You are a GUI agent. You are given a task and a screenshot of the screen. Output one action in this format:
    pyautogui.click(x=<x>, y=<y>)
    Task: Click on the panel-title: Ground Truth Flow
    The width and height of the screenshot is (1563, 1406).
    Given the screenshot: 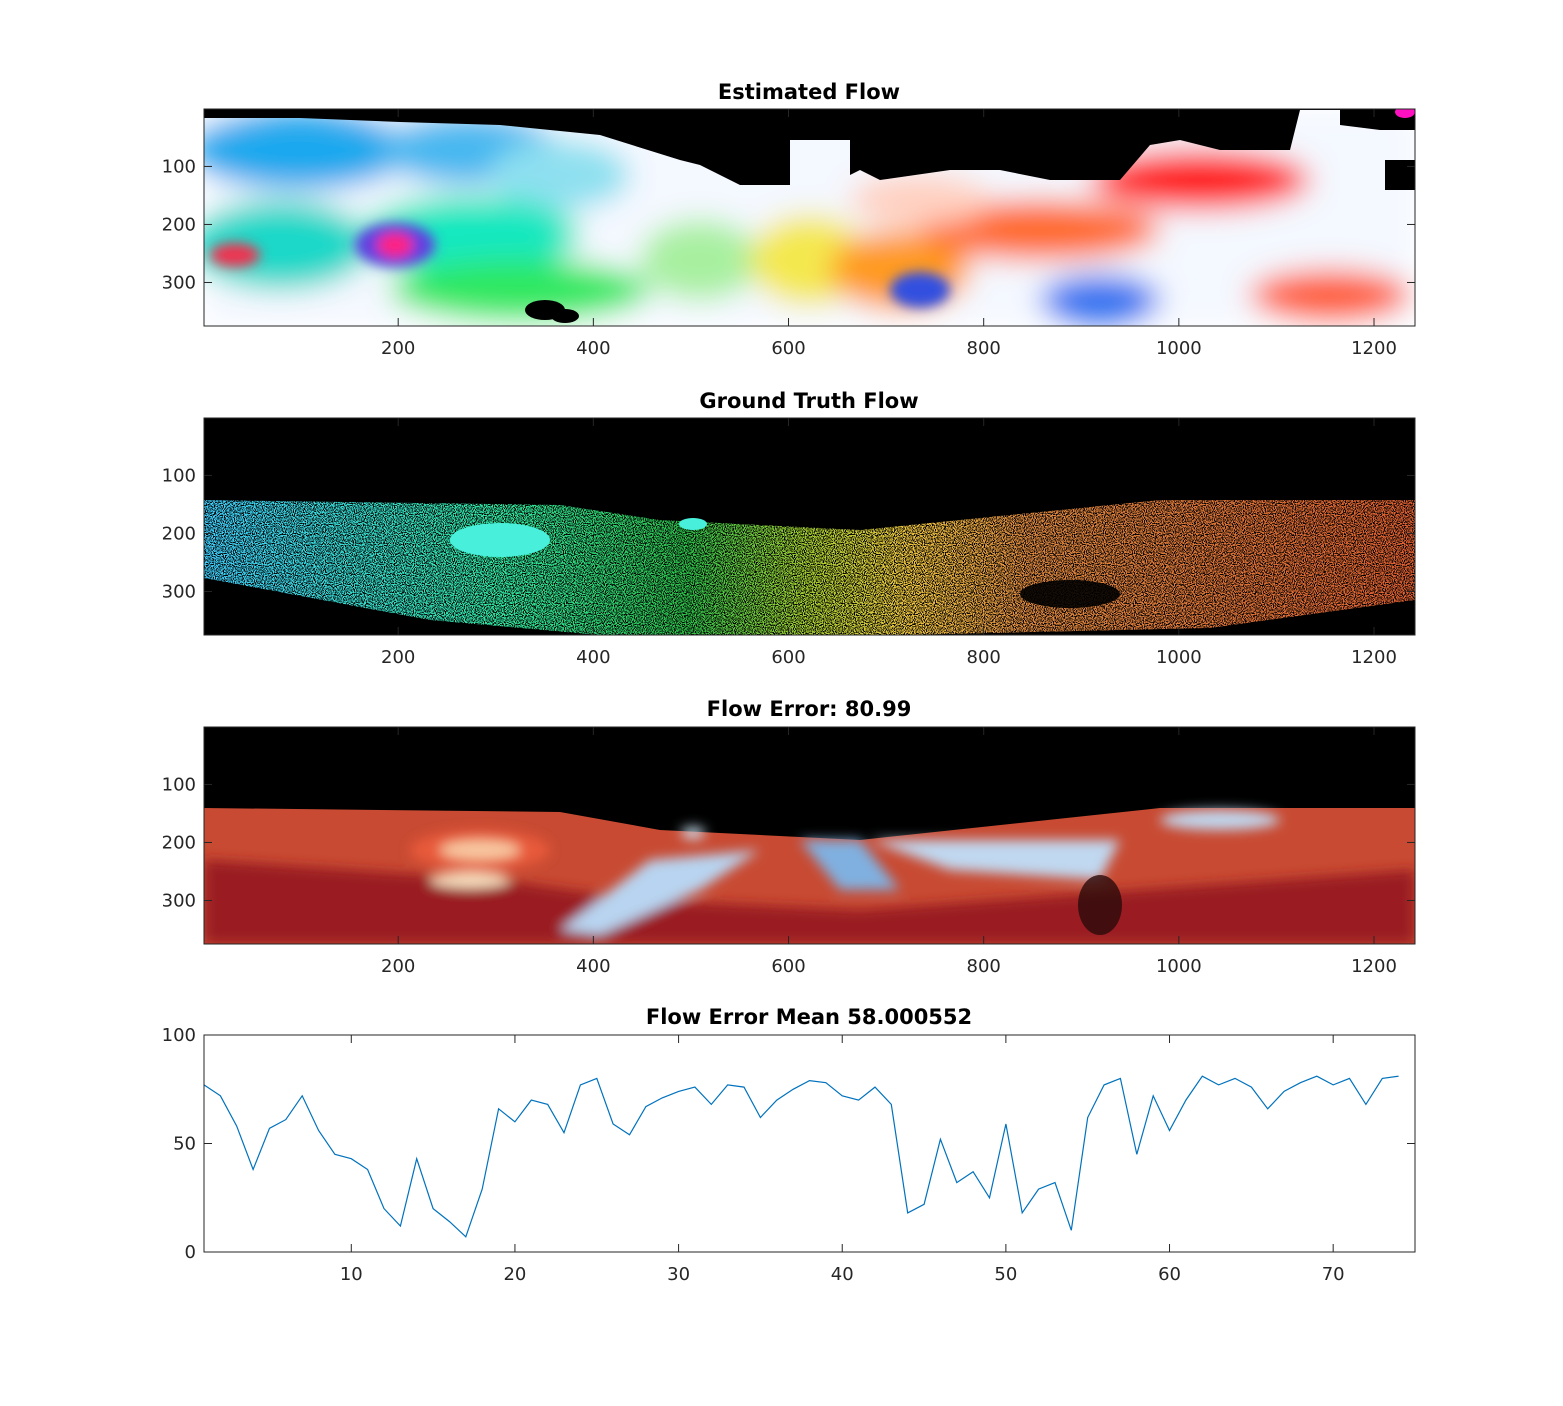 What is the action you would take?
    pyautogui.click(x=808, y=401)
    